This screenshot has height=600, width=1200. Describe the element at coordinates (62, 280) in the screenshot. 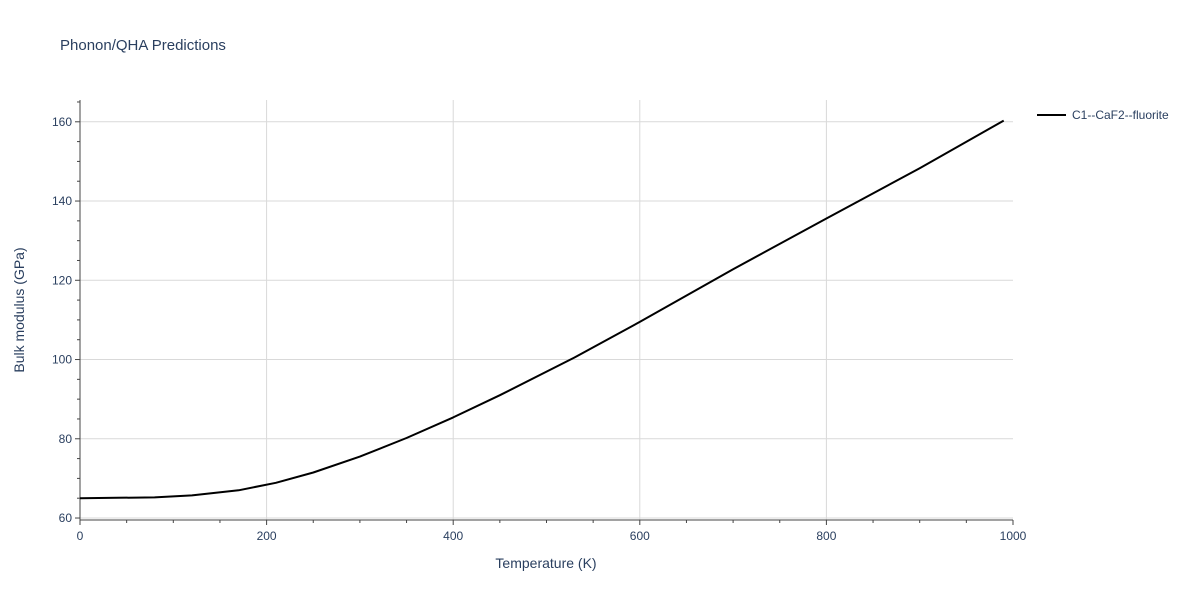

I see `y-tick-label: 120` at that location.